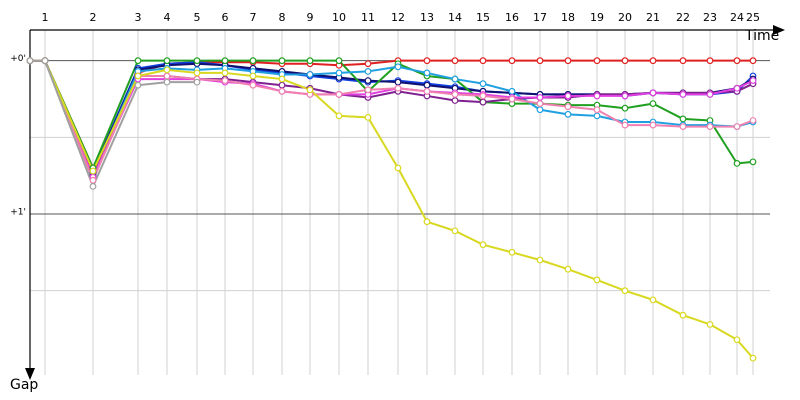  I want to click on x-tick-label: 25, so click(753, 17).